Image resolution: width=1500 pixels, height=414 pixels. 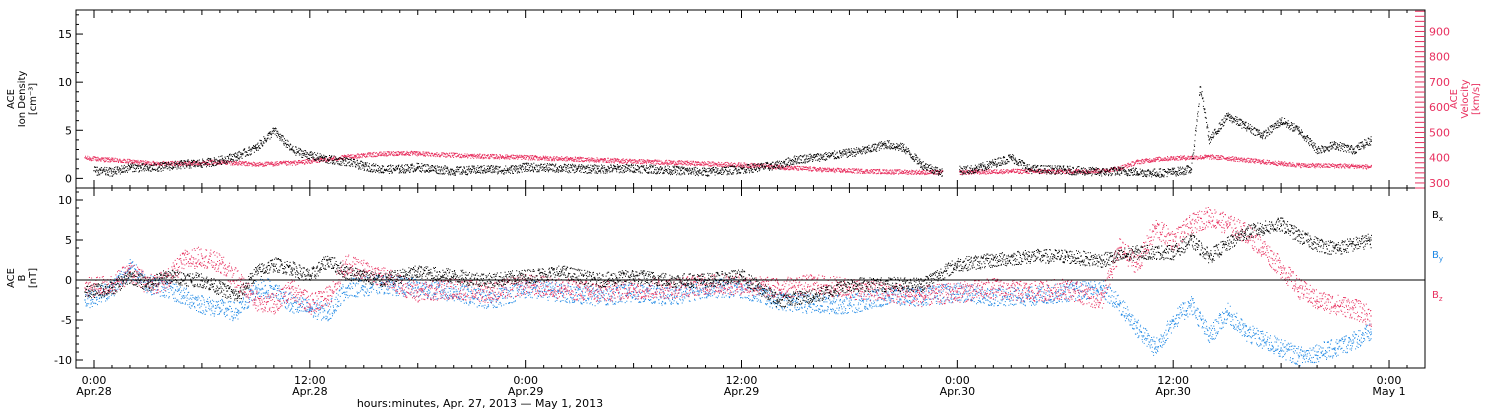 What do you see at coordinates (33, 99) in the screenshot?
I see `density-y-axis-label: [cm⁻³]` at bounding box center [33, 99].